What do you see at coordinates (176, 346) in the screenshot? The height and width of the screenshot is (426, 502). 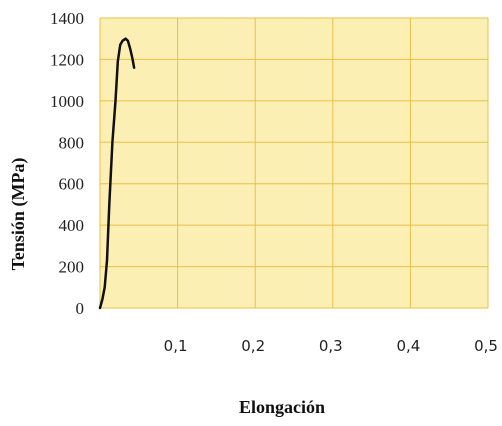 I see `x-tick-label: 0,1` at bounding box center [176, 346].